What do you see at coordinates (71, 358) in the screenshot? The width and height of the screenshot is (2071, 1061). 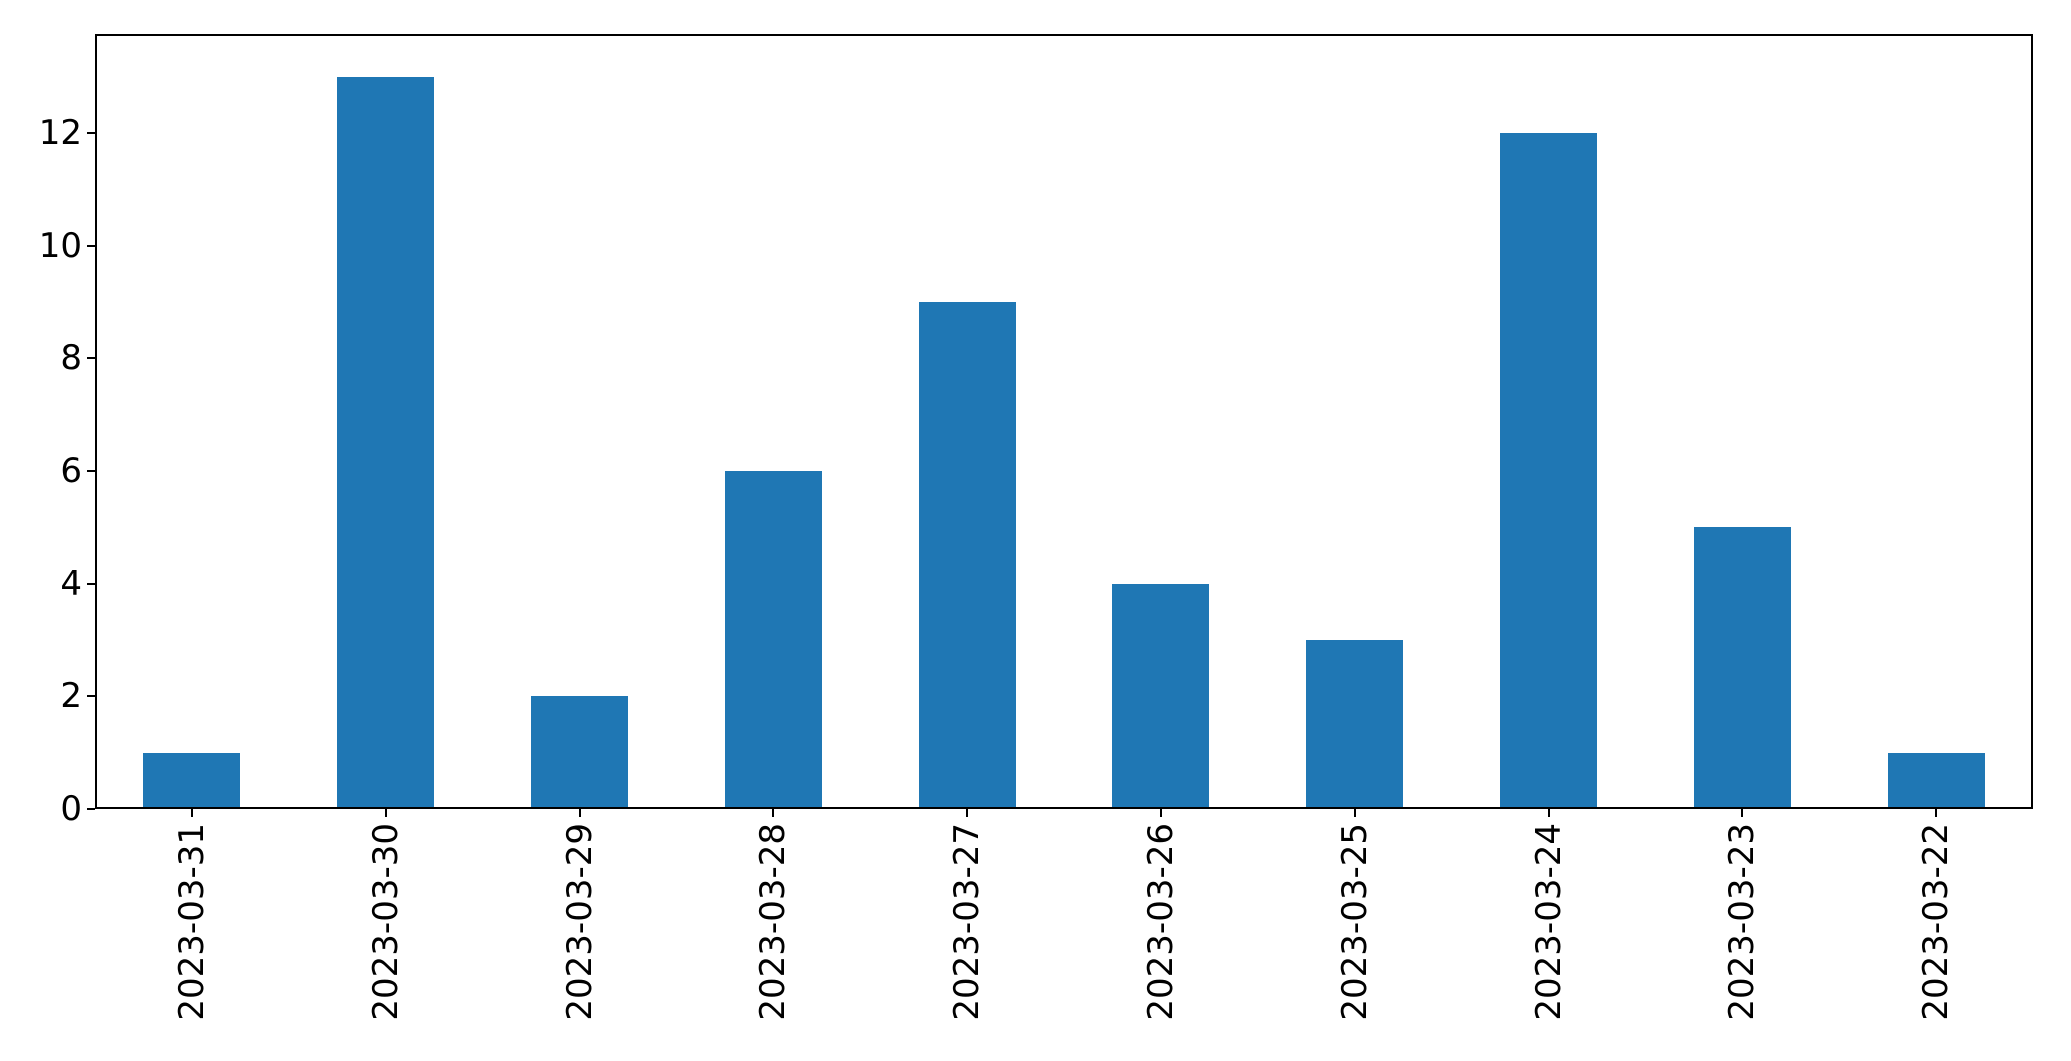 I see `y-tick-label: 8` at bounding box center [71, 358].